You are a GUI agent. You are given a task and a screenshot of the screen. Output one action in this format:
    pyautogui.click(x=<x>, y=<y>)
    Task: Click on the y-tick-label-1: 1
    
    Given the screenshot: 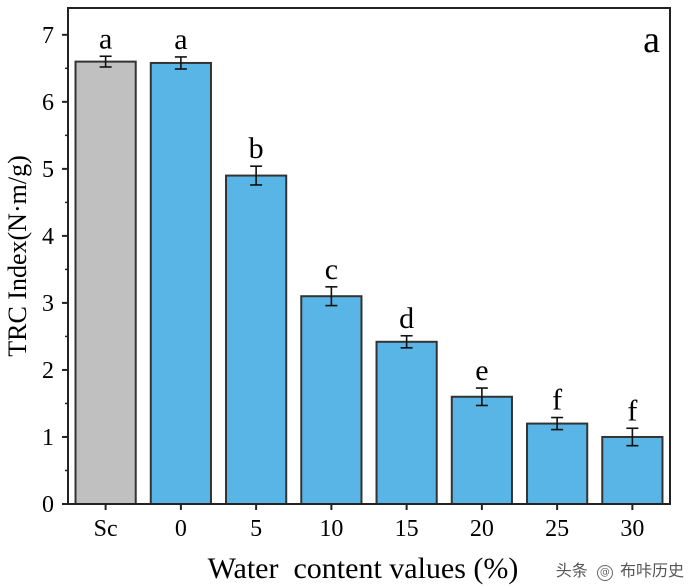 What is the action you would take?
    pyautogui.click(x=48, y=438)
    